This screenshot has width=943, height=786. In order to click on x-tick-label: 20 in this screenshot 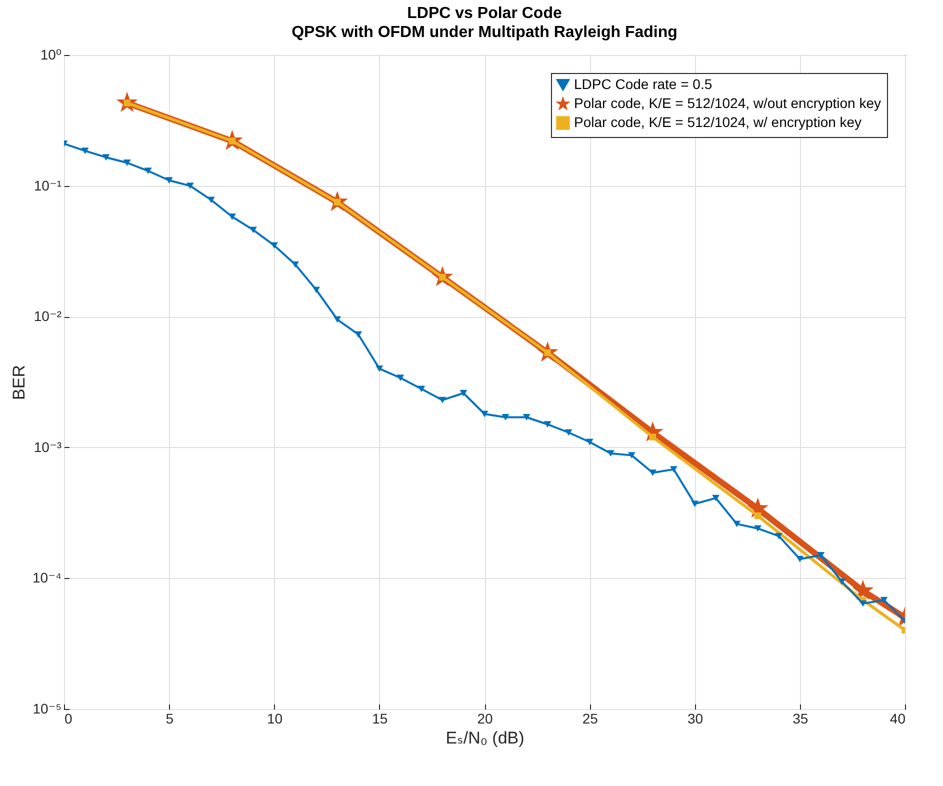, I will do `click(485, 718)`.